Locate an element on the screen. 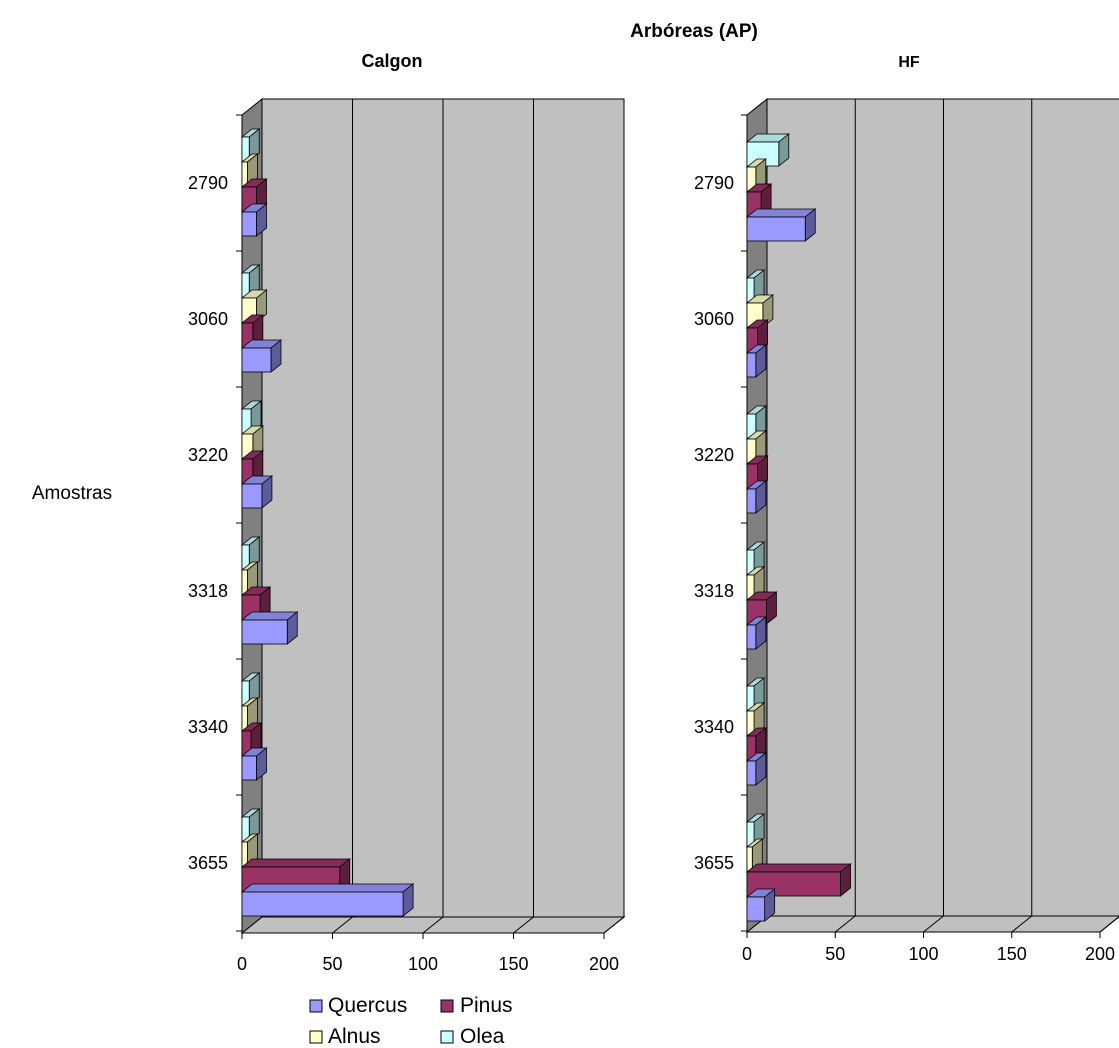  y-axis-label: Amostras is located at coordinates (72, 493).